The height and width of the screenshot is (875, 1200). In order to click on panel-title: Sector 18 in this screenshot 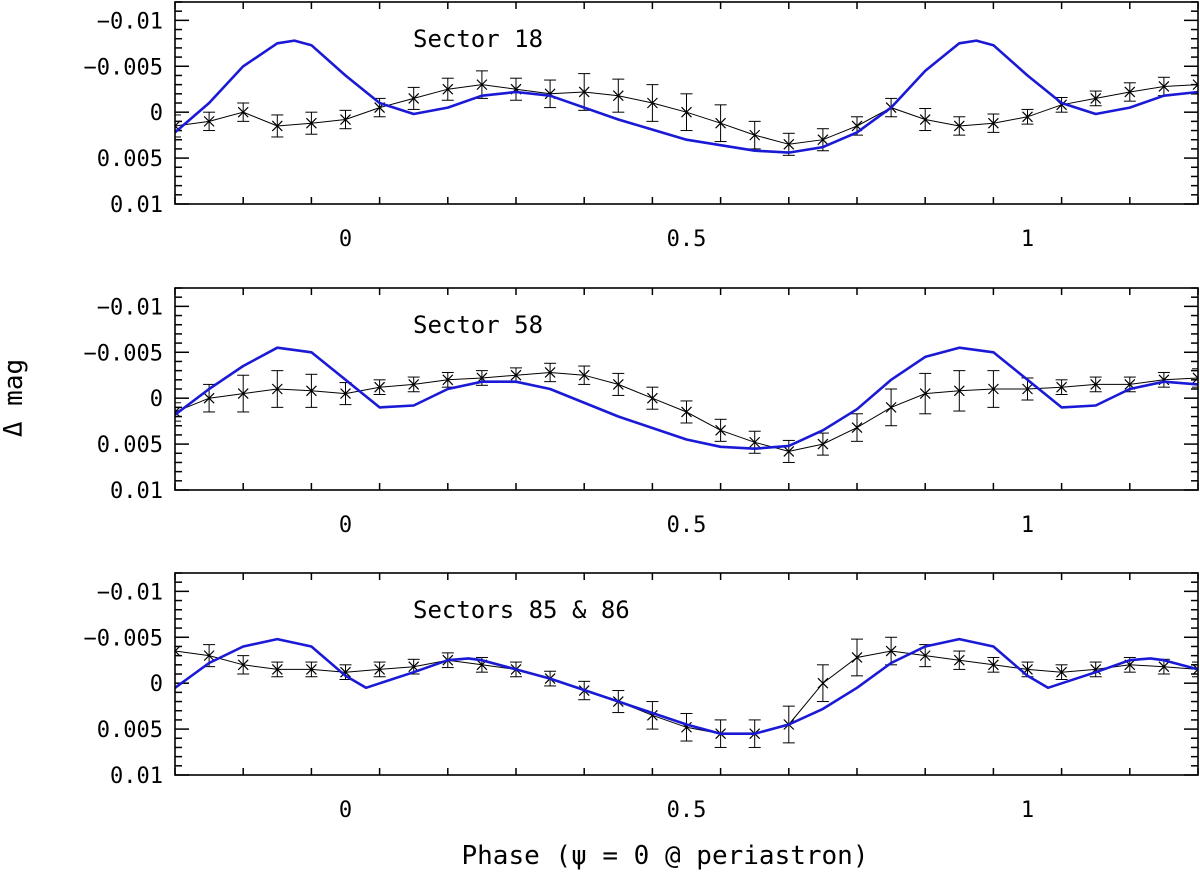, I will do `click(478, 39)`.